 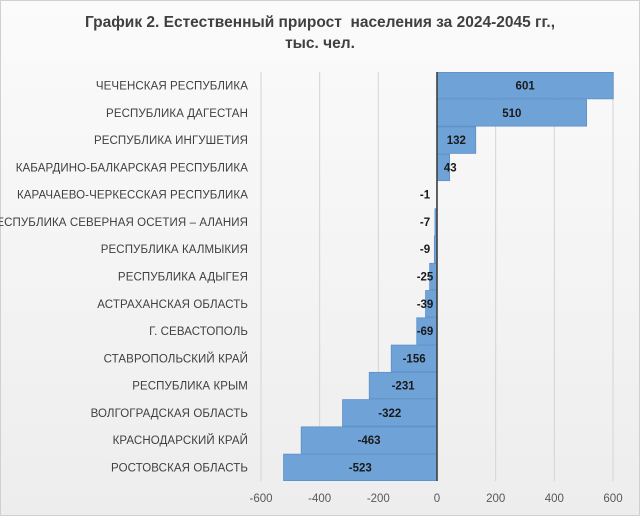 What do you see at coordinates (425, 332) in the screenshot?
I see `data-label: -69` at bounding box center [425, 332].